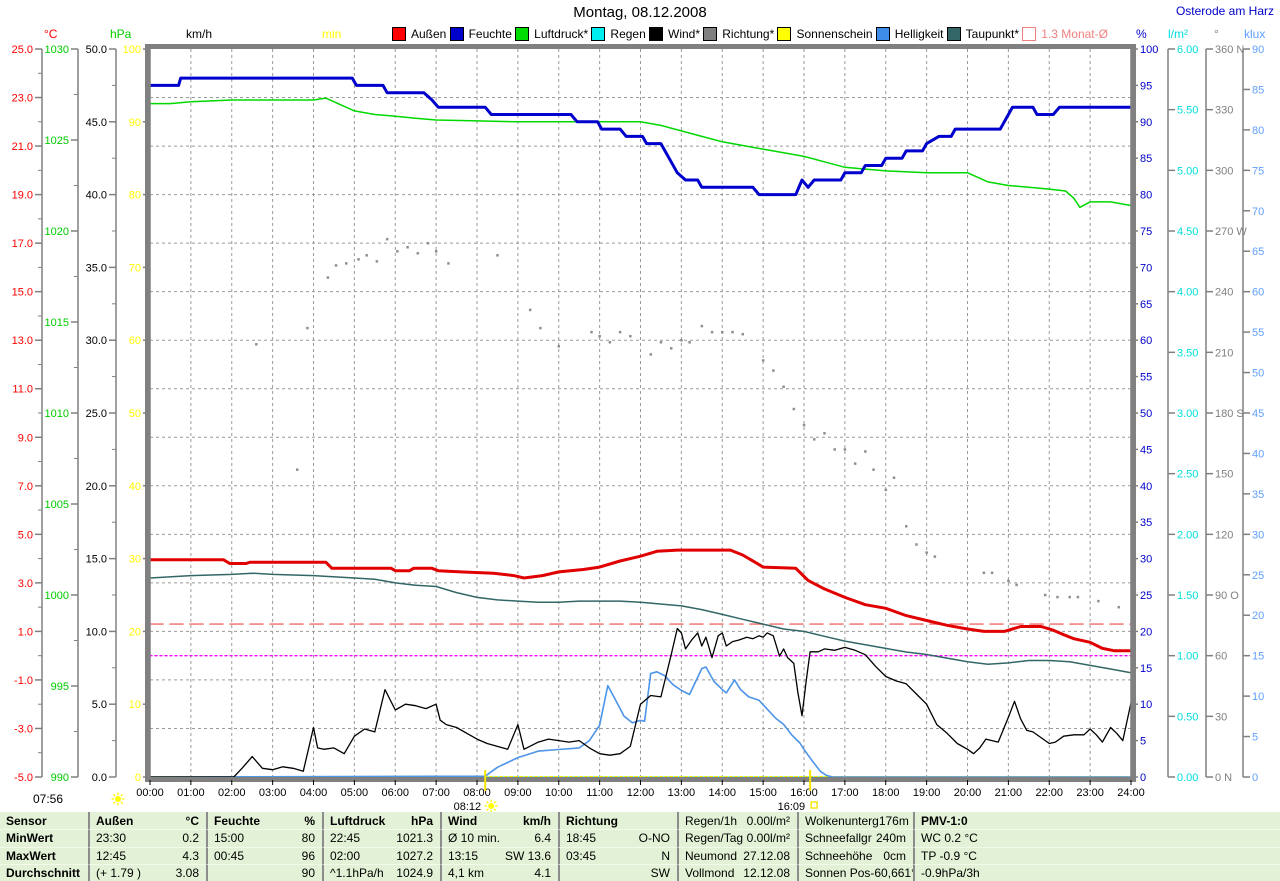  I want to click on table-cell-r3-c6: Vollmond 12.12.08, so click(737, 872).